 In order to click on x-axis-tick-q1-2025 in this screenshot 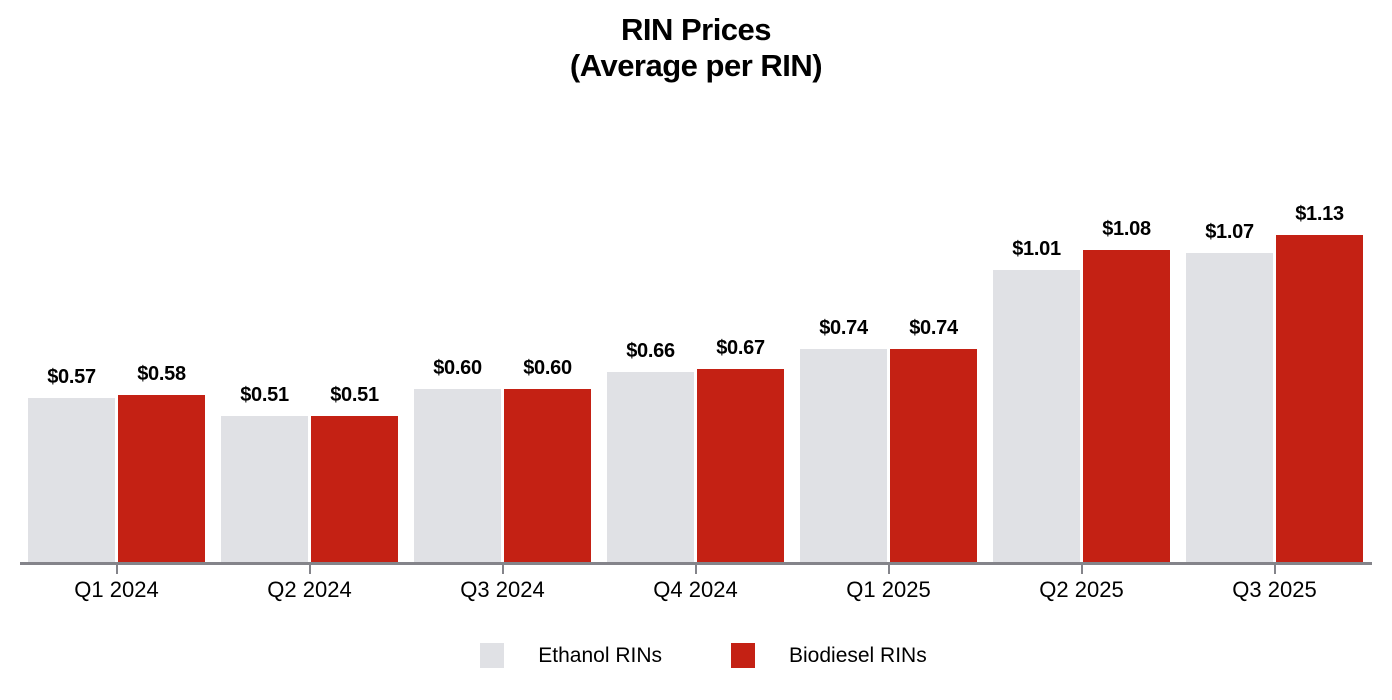, I will do `click(888, 569)`.